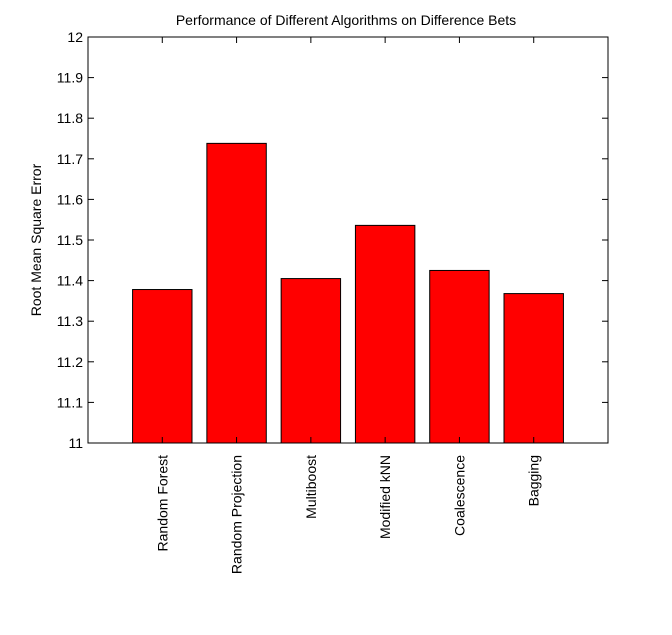 This screenshot has height=635, width=672. I want to click on bar-random-forest, so click(162, 366).